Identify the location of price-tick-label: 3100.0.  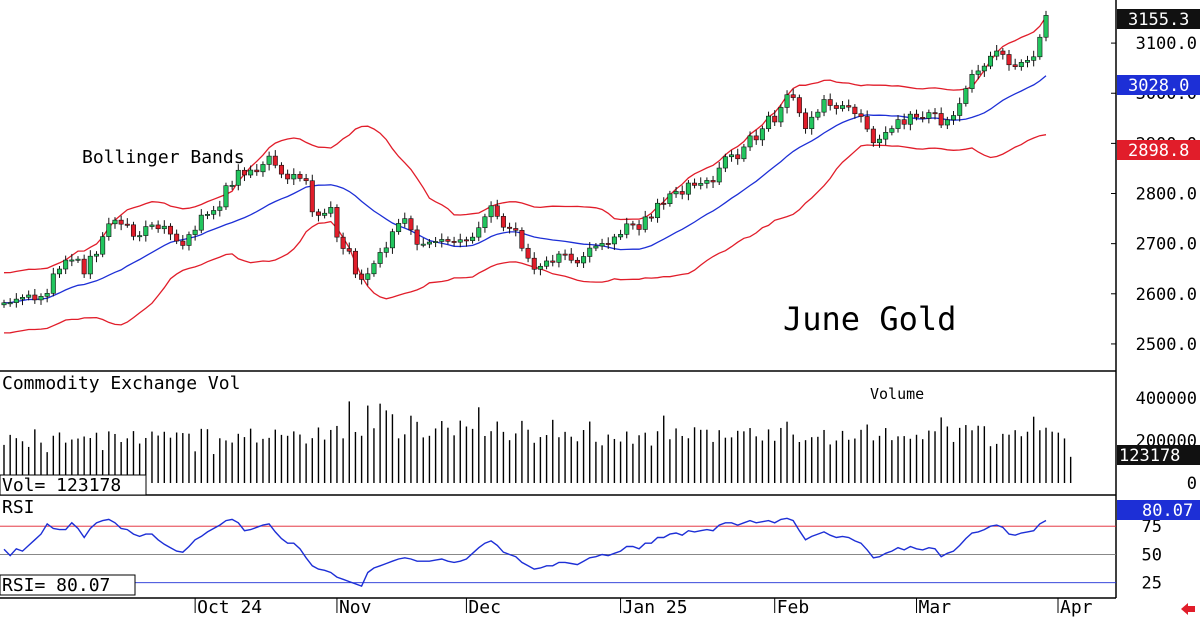
(1166, 44).